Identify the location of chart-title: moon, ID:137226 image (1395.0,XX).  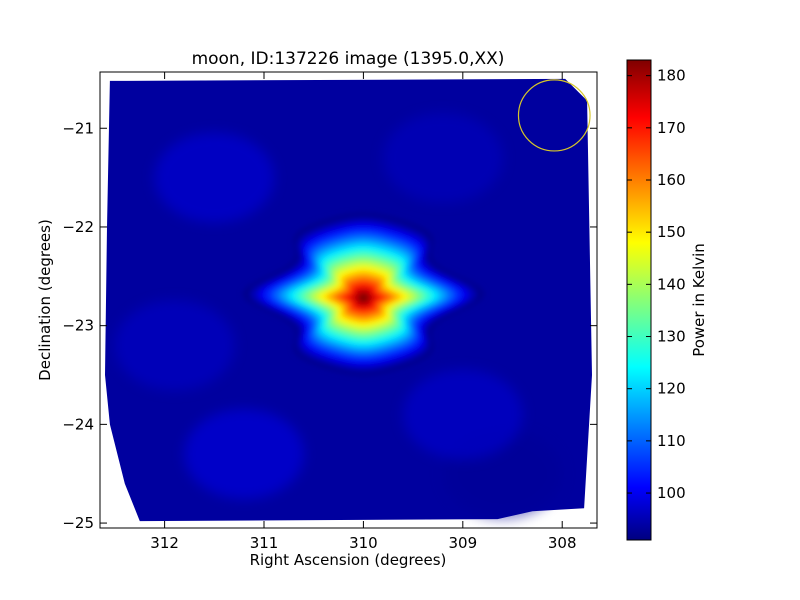
(348, 59).